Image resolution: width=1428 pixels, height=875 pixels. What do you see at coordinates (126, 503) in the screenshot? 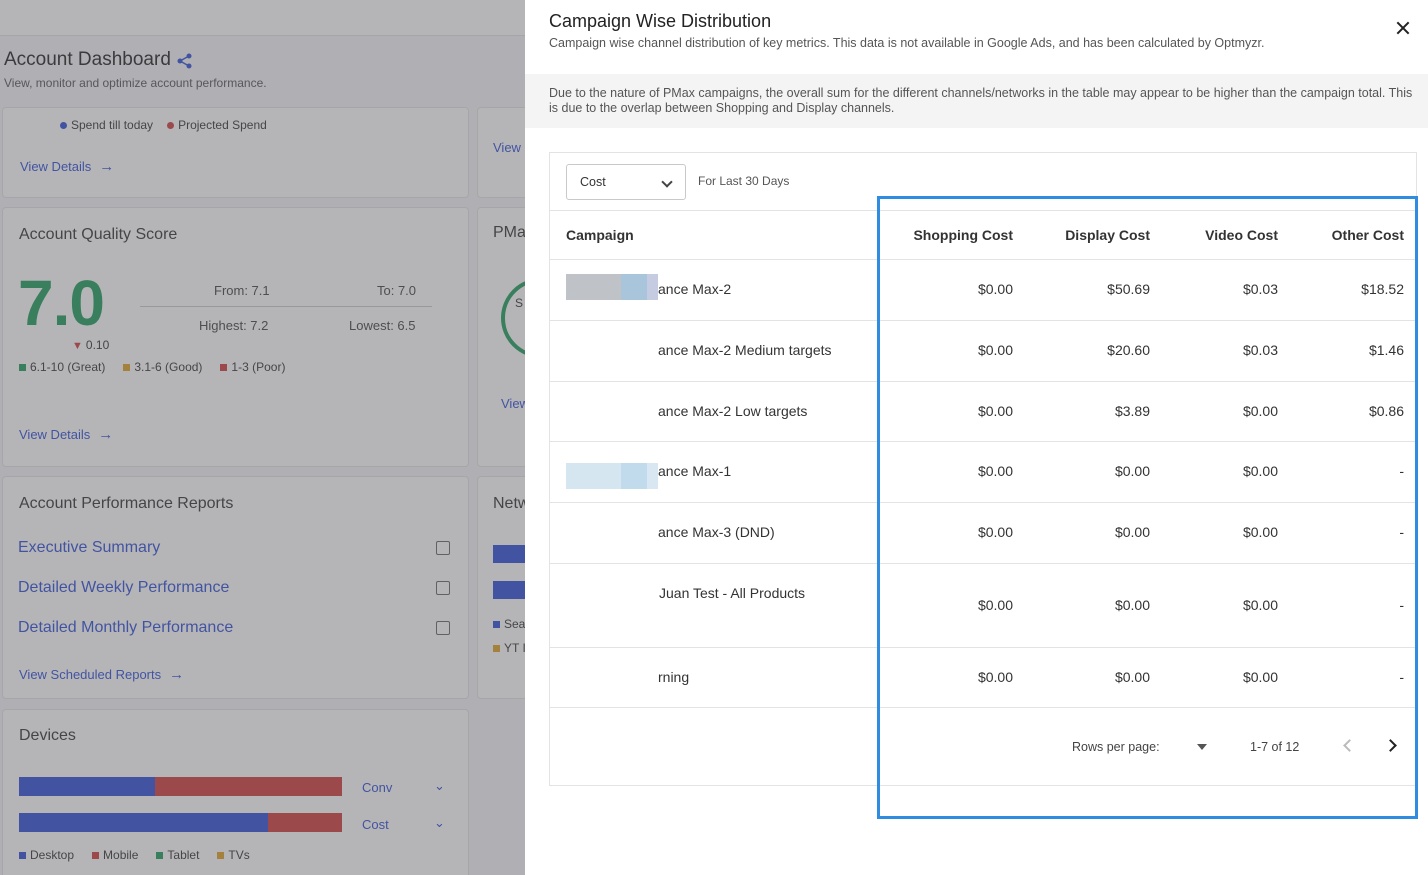
I see `reports-title: Account Performance Reports` at bounding box center [126, 503].